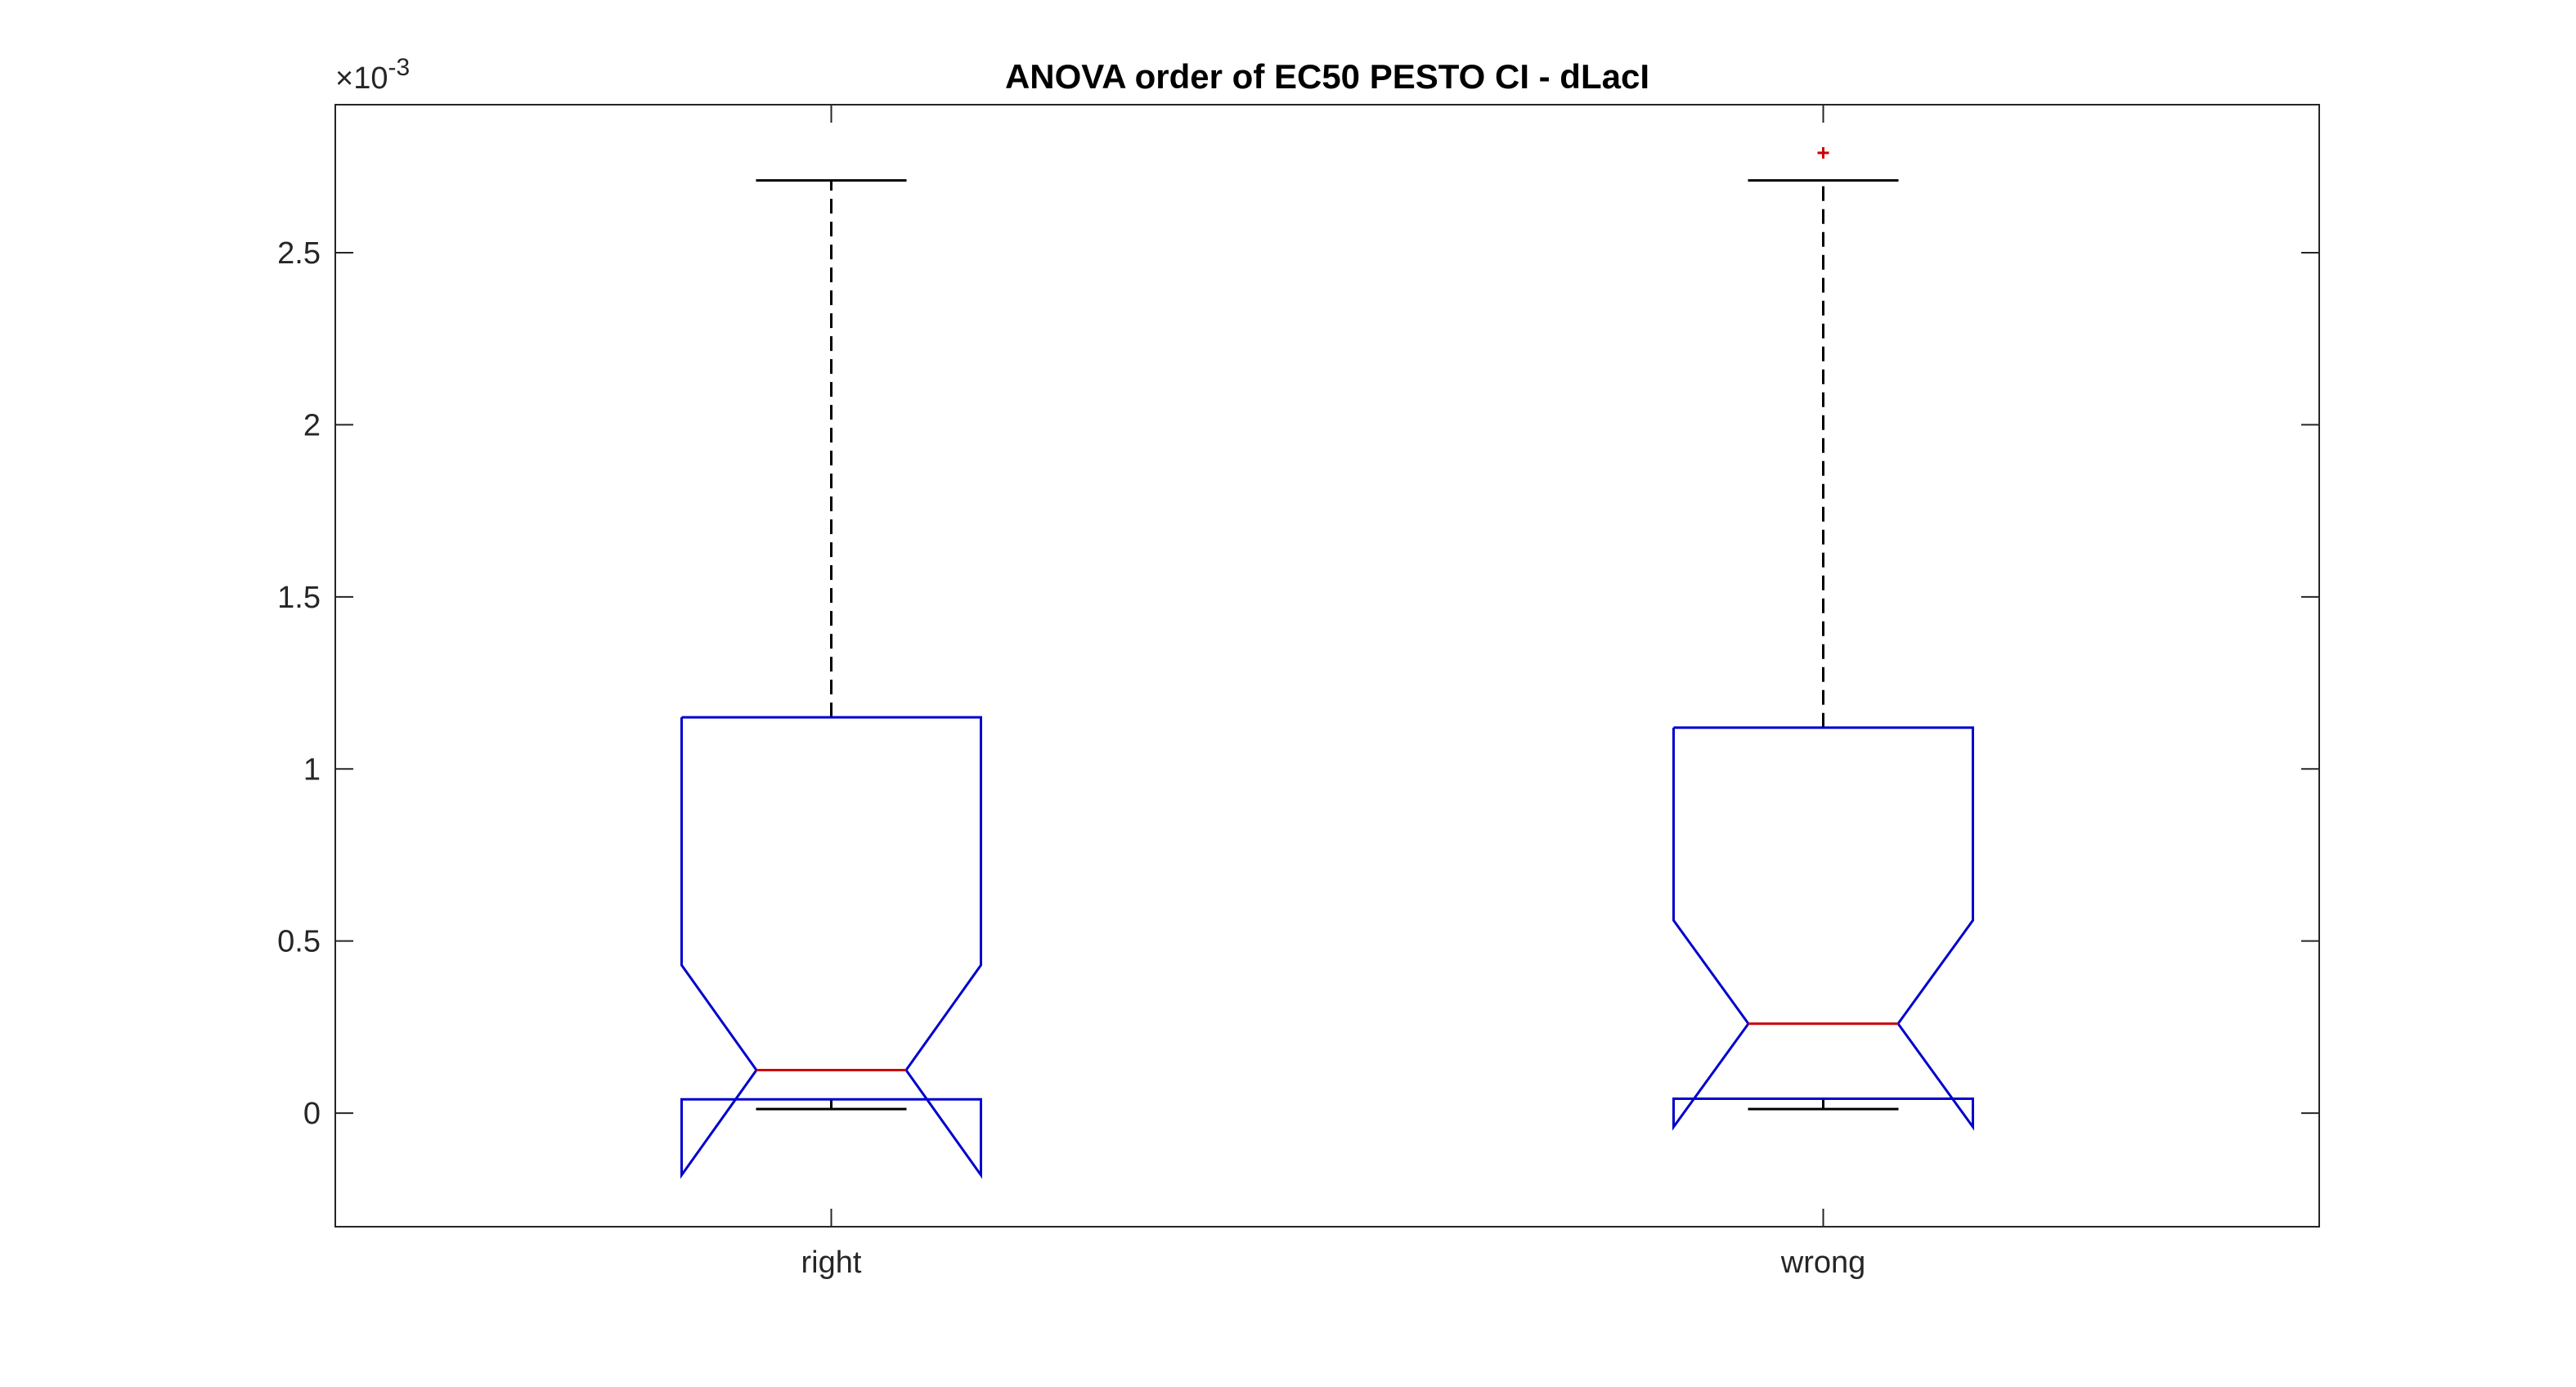 This screenshot has height=1387, width=2576. I want to click on y-tick-label: 1.5, so click(299, 598).